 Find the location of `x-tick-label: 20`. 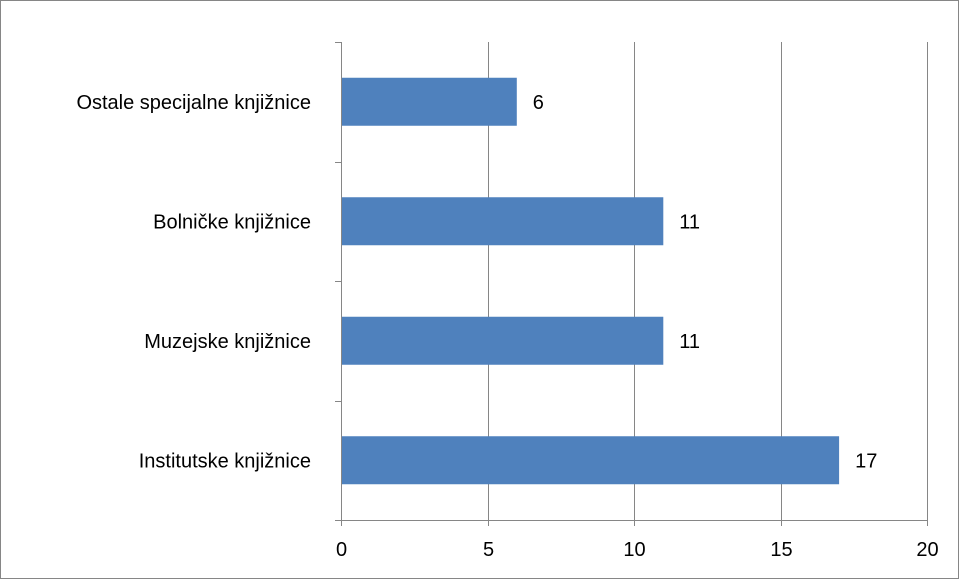

x-tick-label: 20 is located at coordinates (927, 550).